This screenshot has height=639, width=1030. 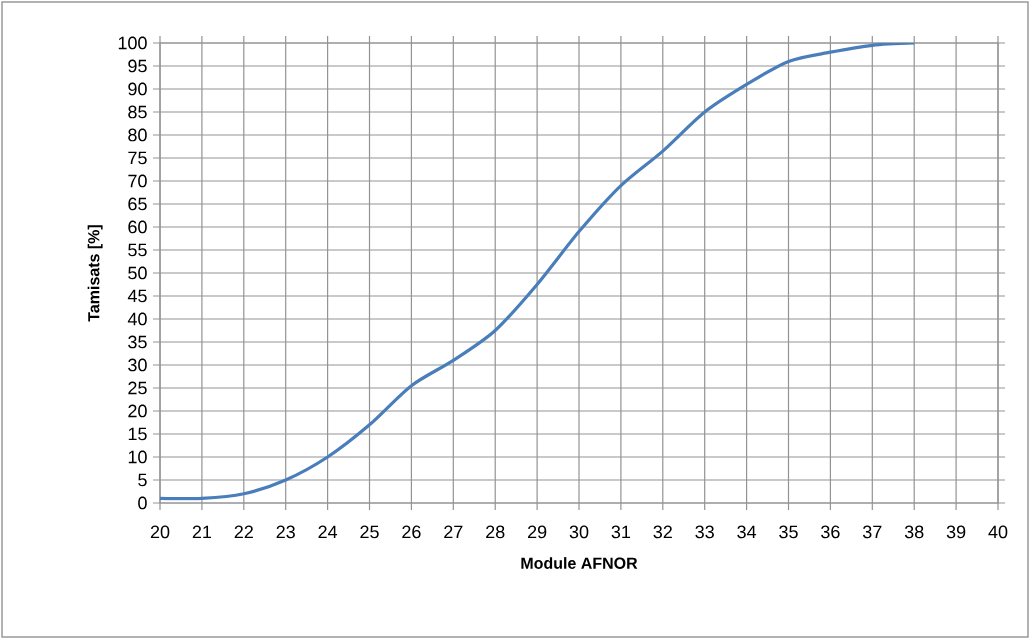 I want to click on x-tick-label: 40, so click(x=998, y=532).